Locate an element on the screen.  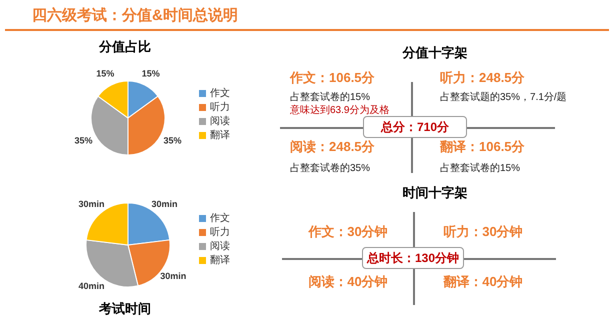
text: 作文：30分钟 is located at coordinates (348, 231).